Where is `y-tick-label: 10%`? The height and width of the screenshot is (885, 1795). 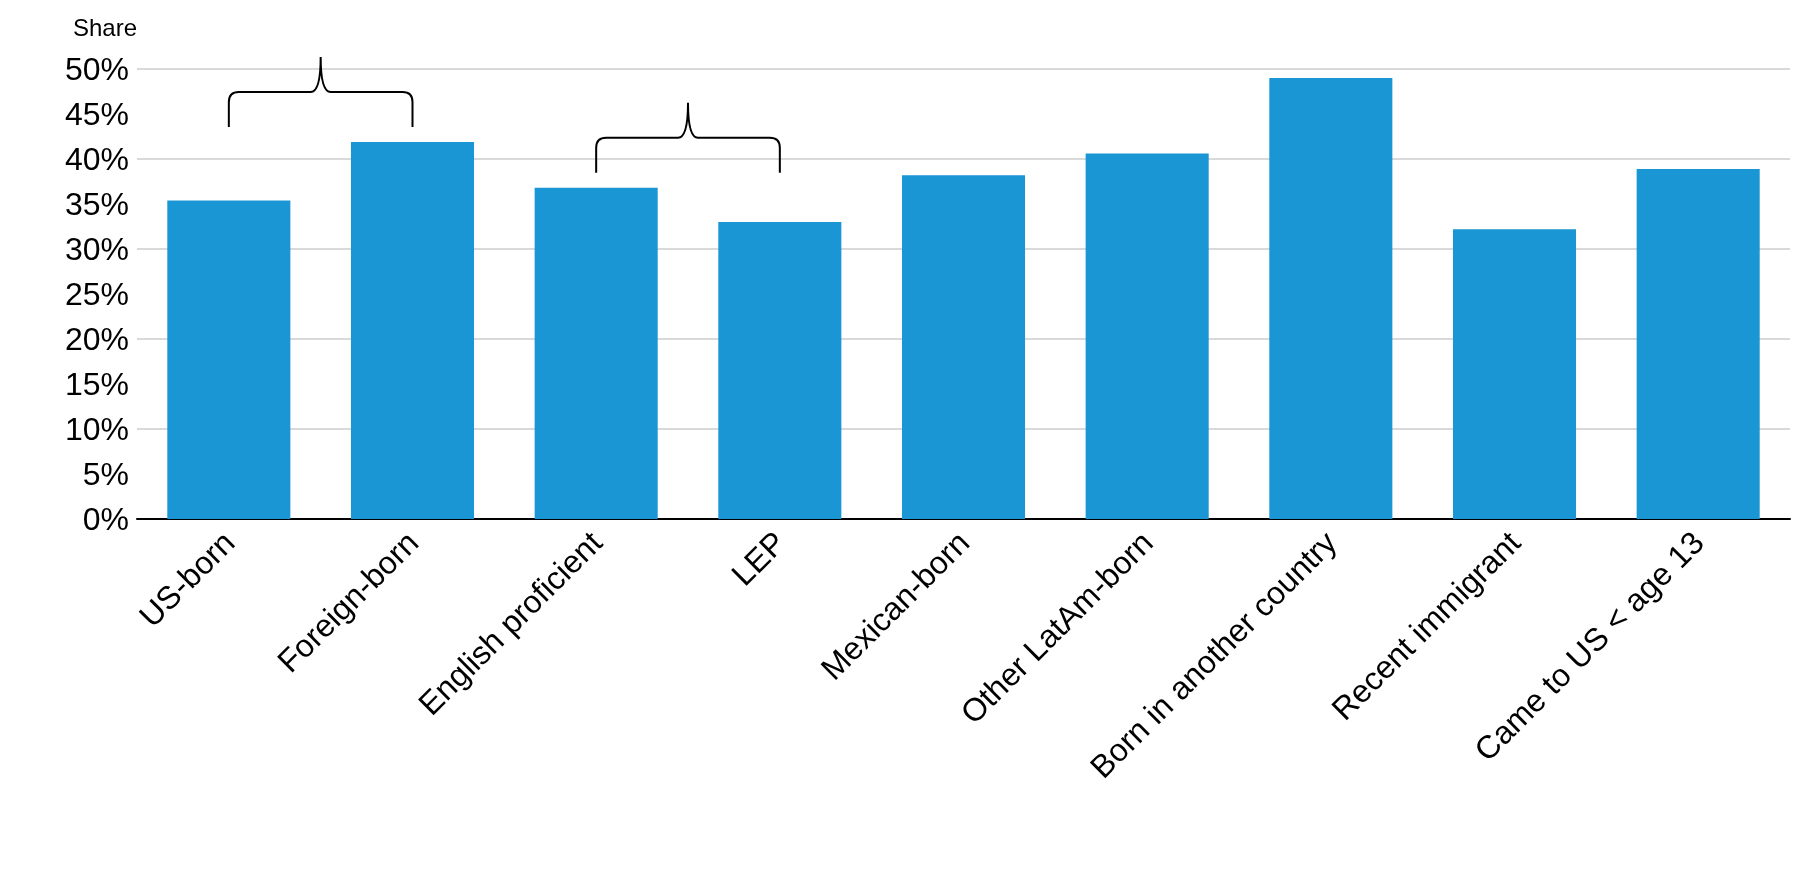
y-tick-label: 10% is located at coordinates (96, 429).